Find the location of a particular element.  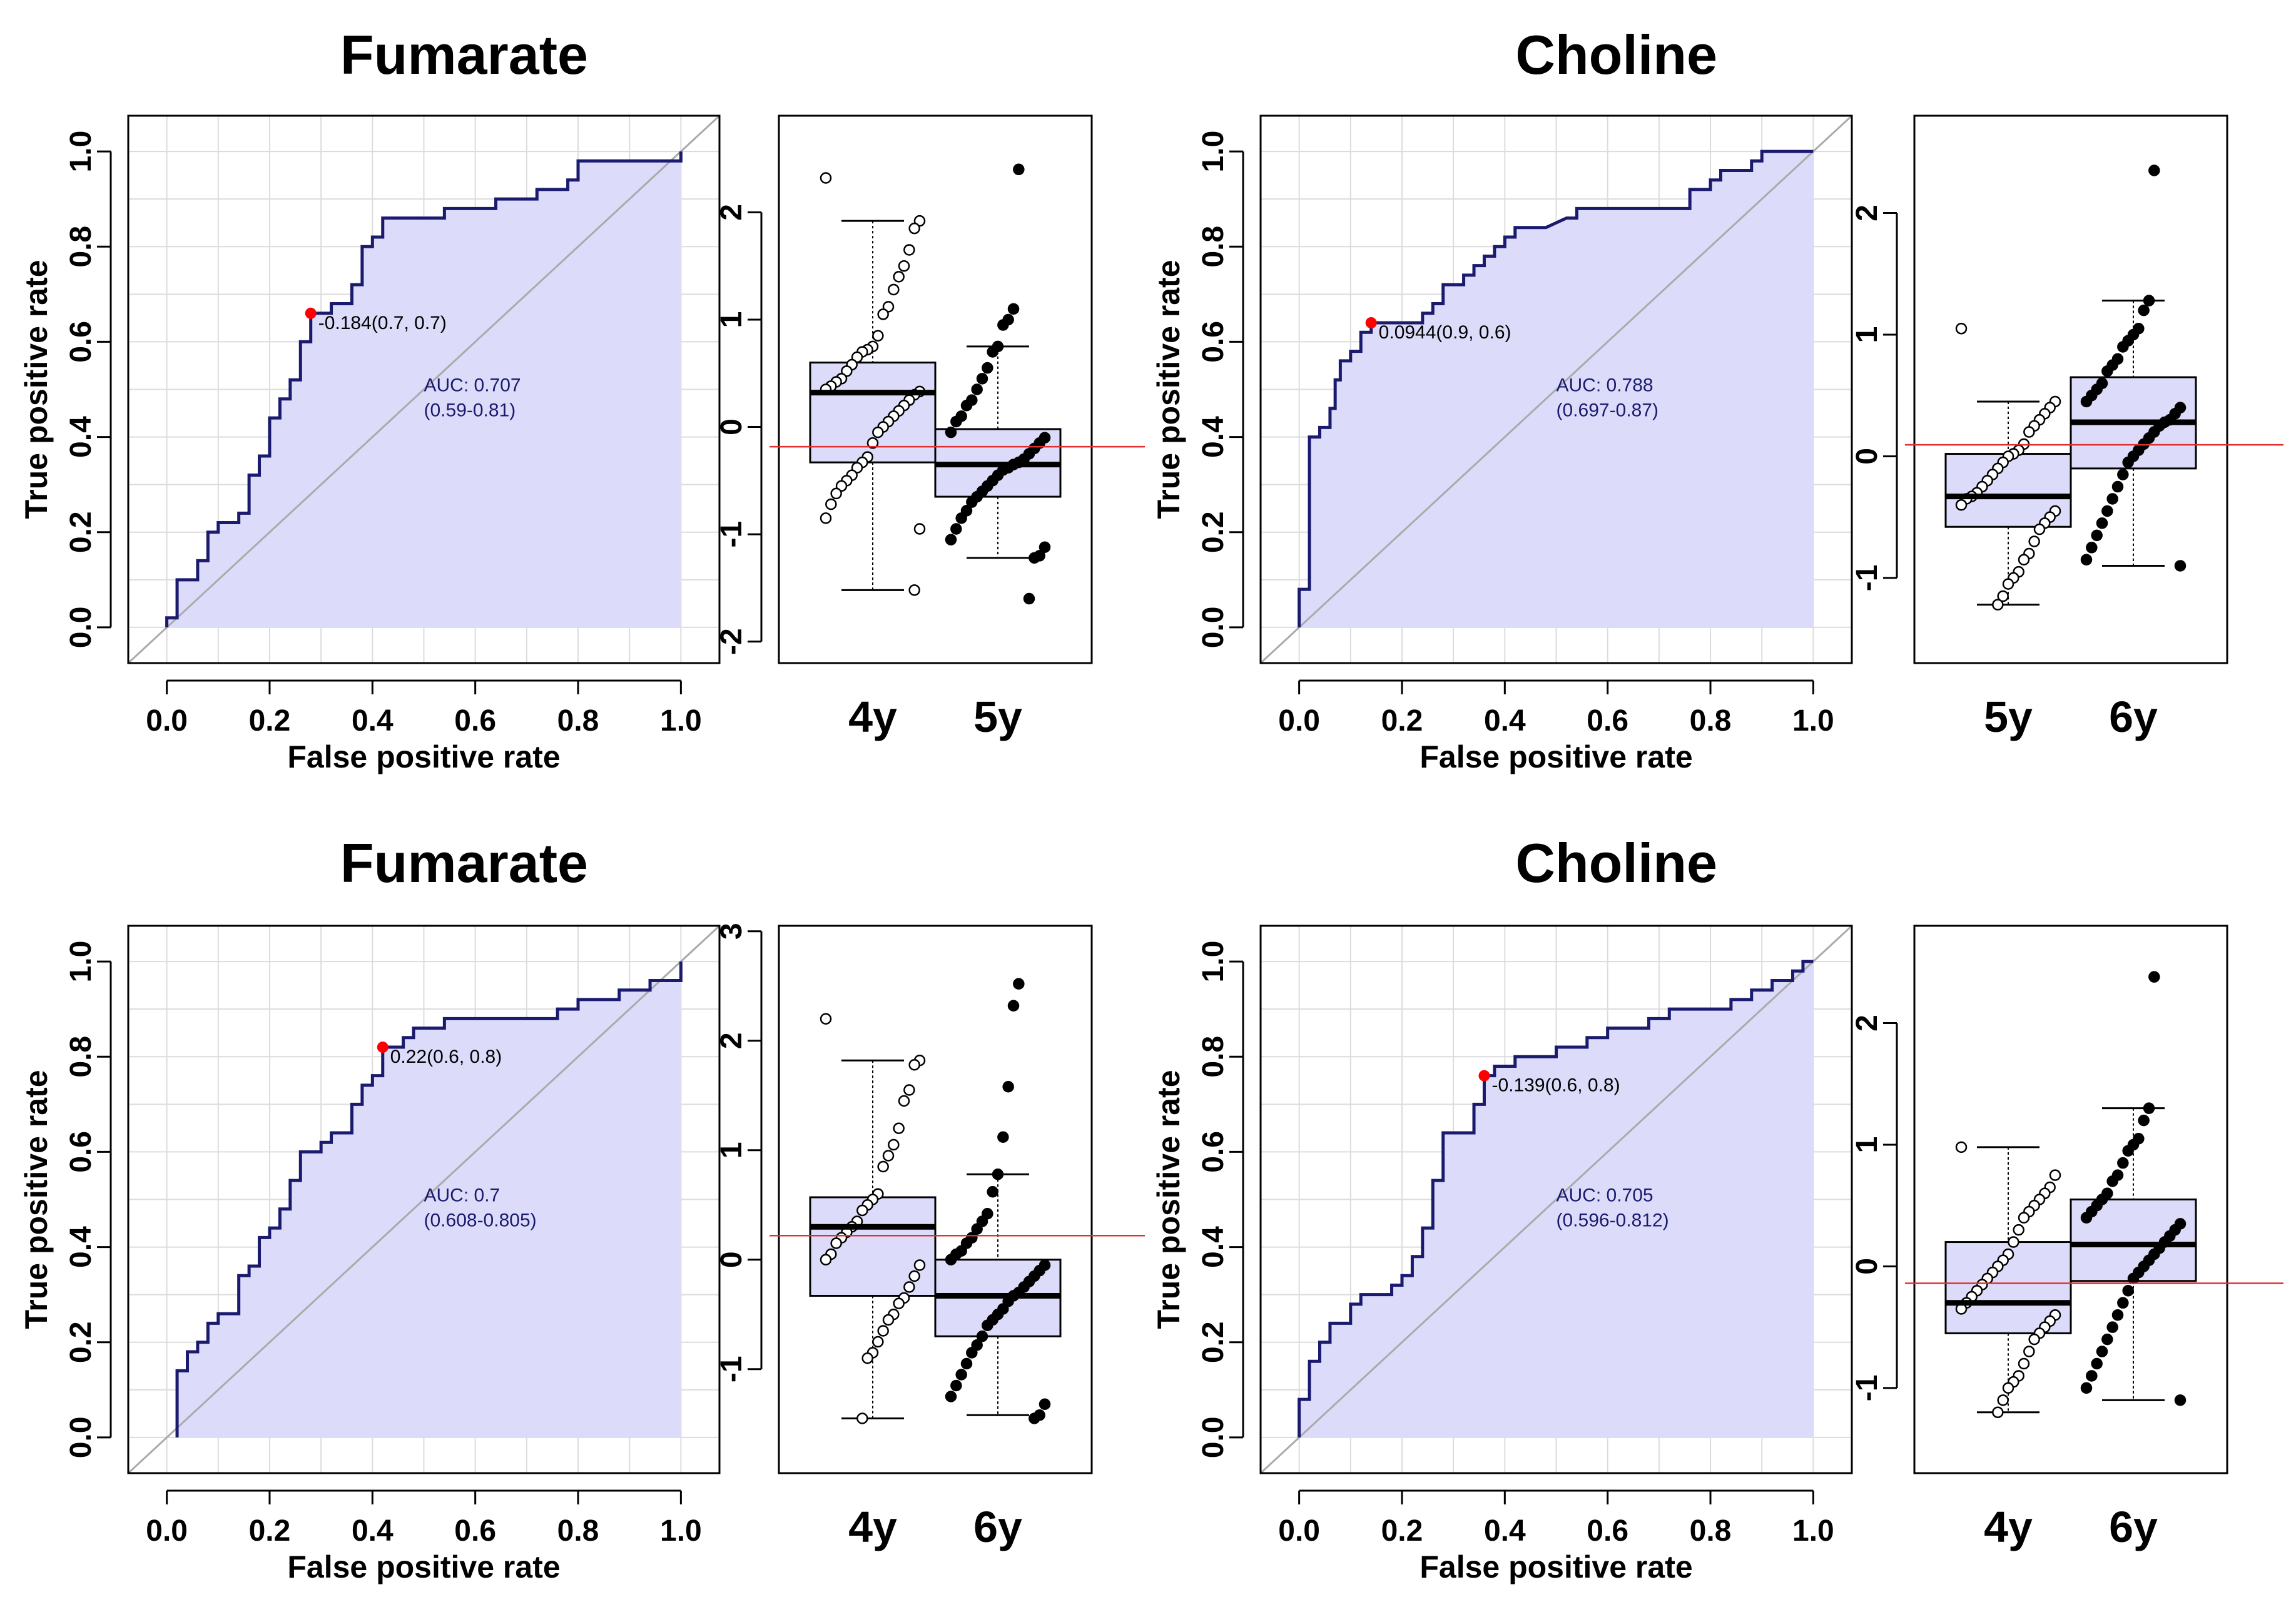

y-tick-label: 0.2 is located at coordinates (81, 1342).